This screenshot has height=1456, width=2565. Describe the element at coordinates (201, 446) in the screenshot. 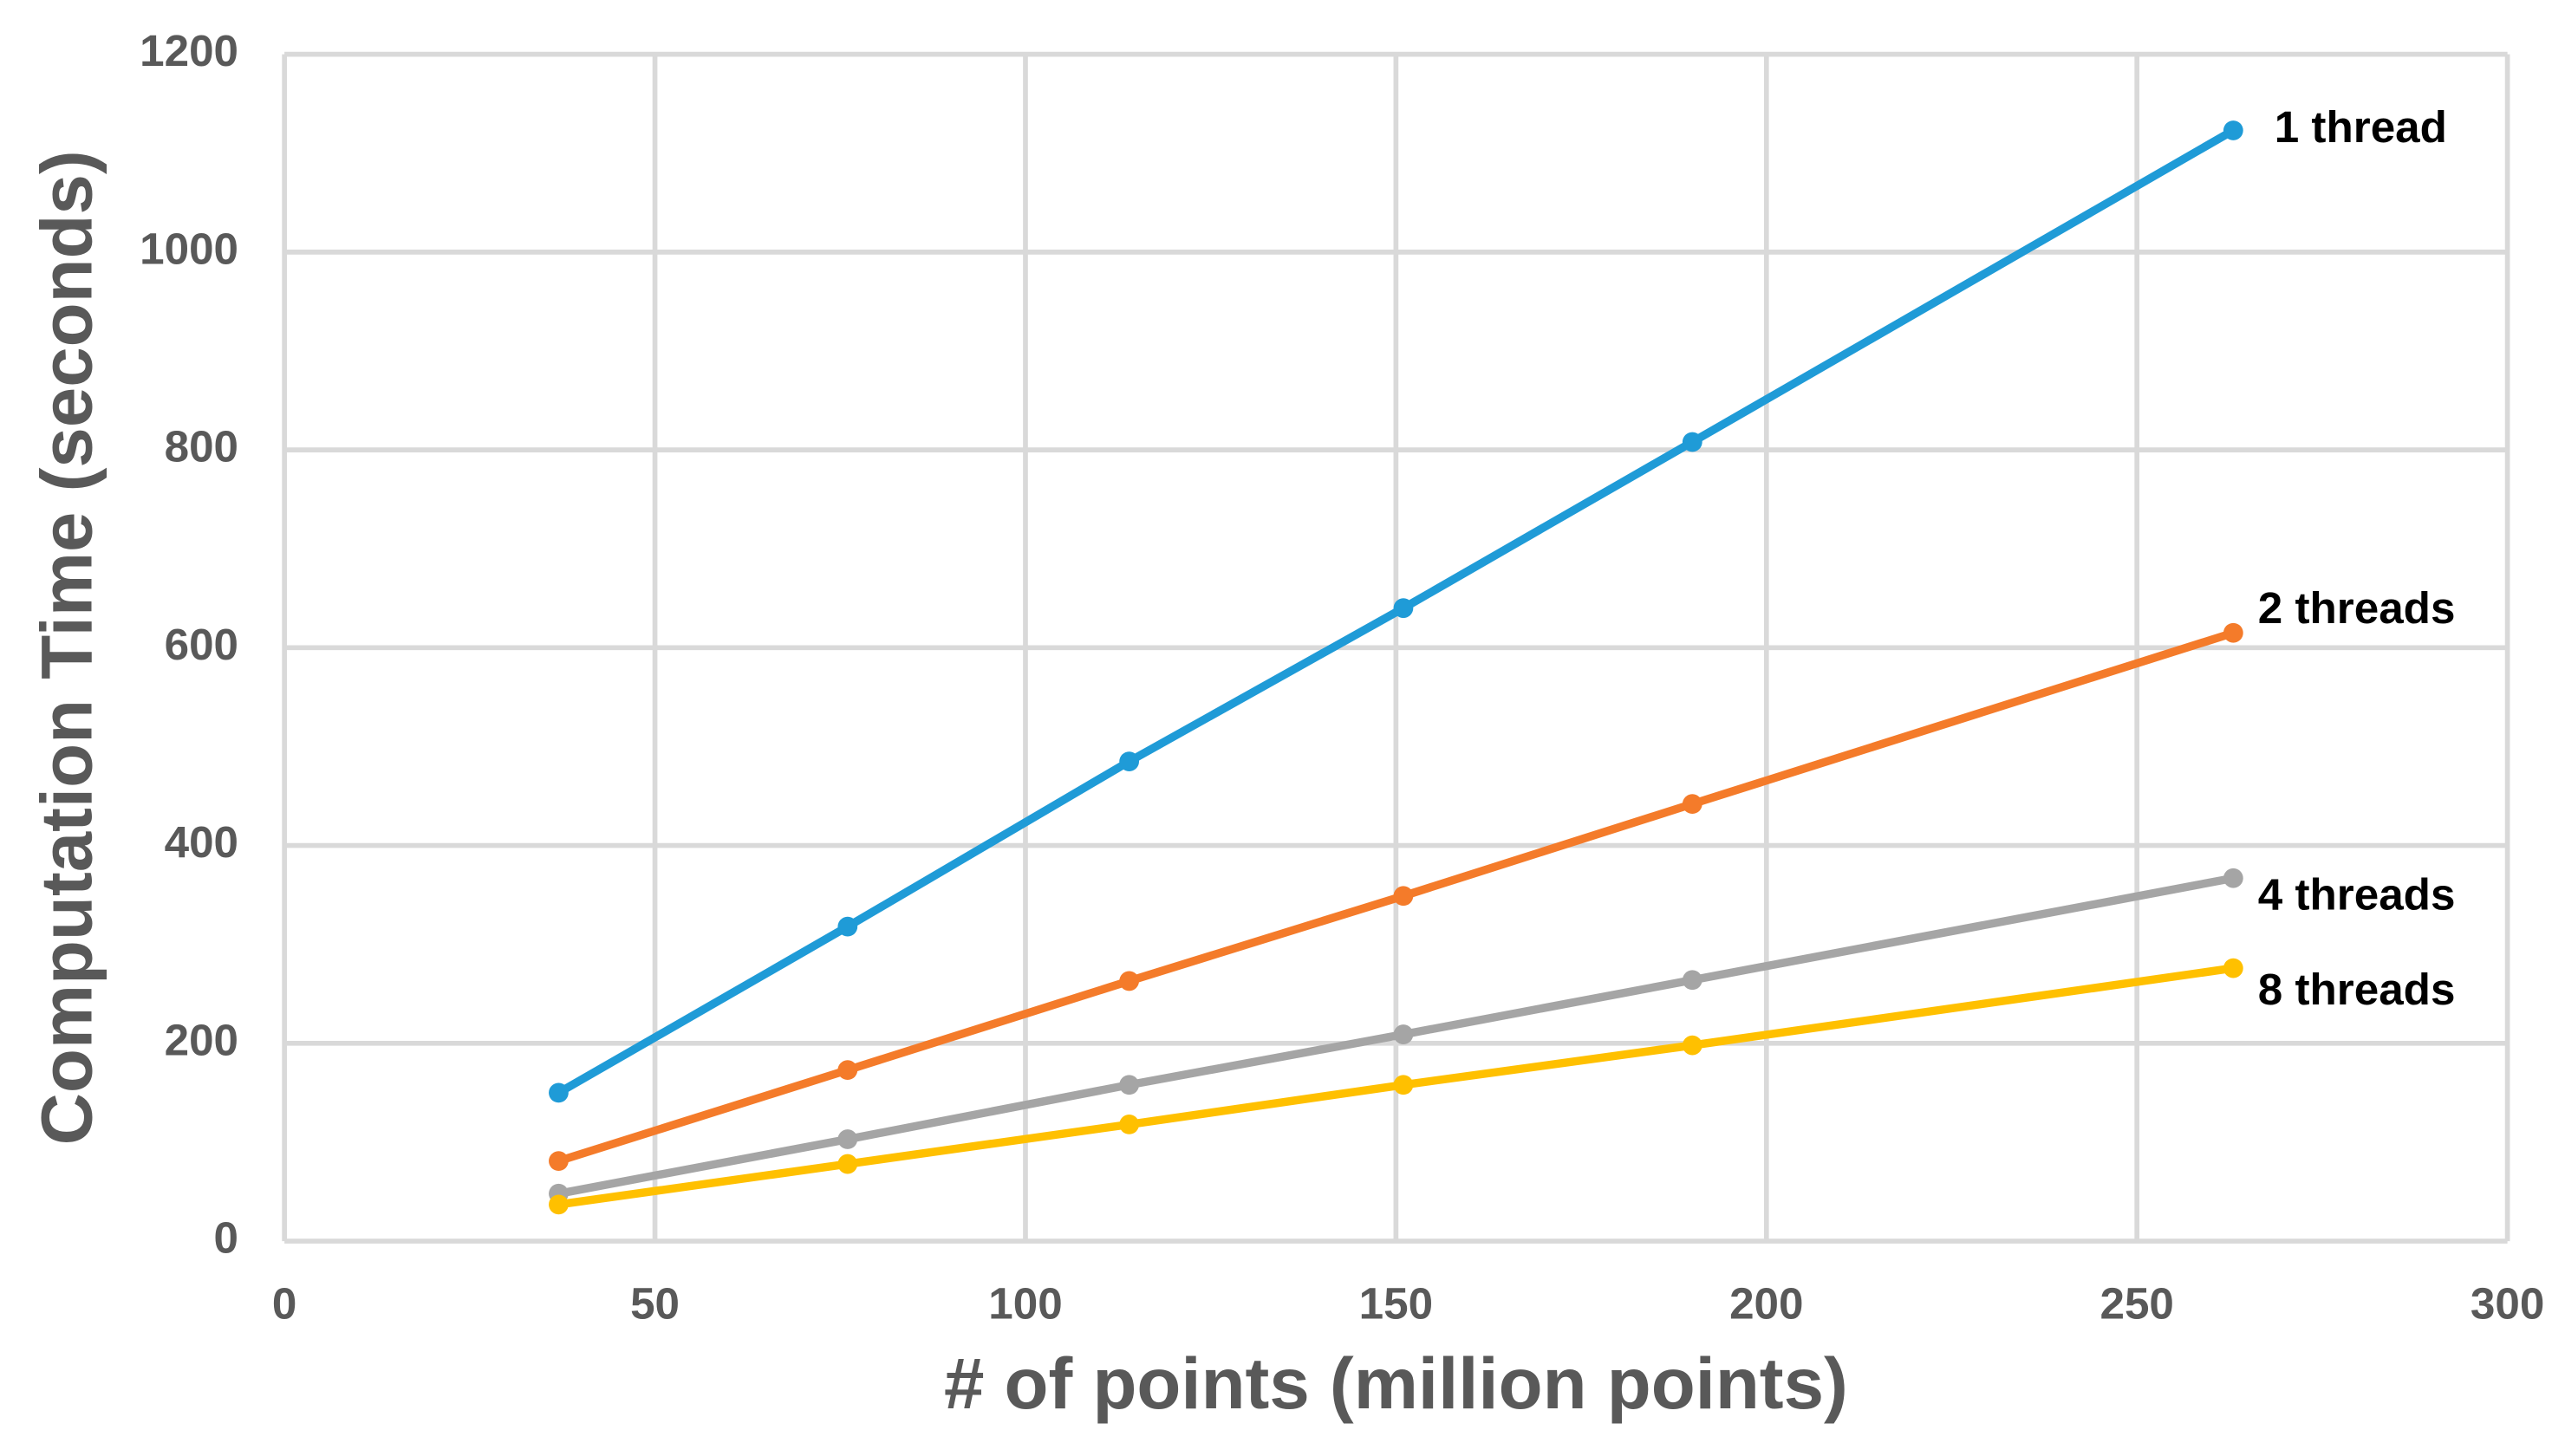

I see `y-tick-label: 800` at that location.